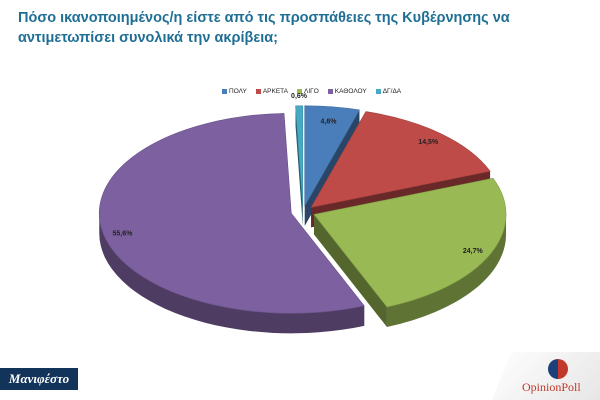 The height and width of the screenshot is (400, 600). Describe the element at coordinates (238, 91) in the screenshot. I see `legend-label: ΠΟΛΥ` at that location.